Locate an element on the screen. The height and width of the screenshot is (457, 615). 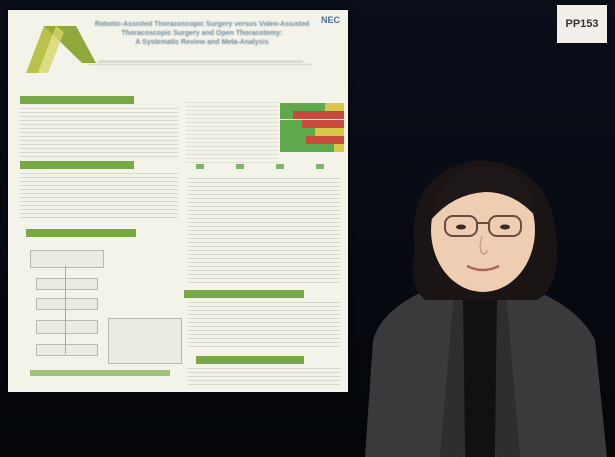
poster-brand-logo: NEC is located at coordinates (330, 20).